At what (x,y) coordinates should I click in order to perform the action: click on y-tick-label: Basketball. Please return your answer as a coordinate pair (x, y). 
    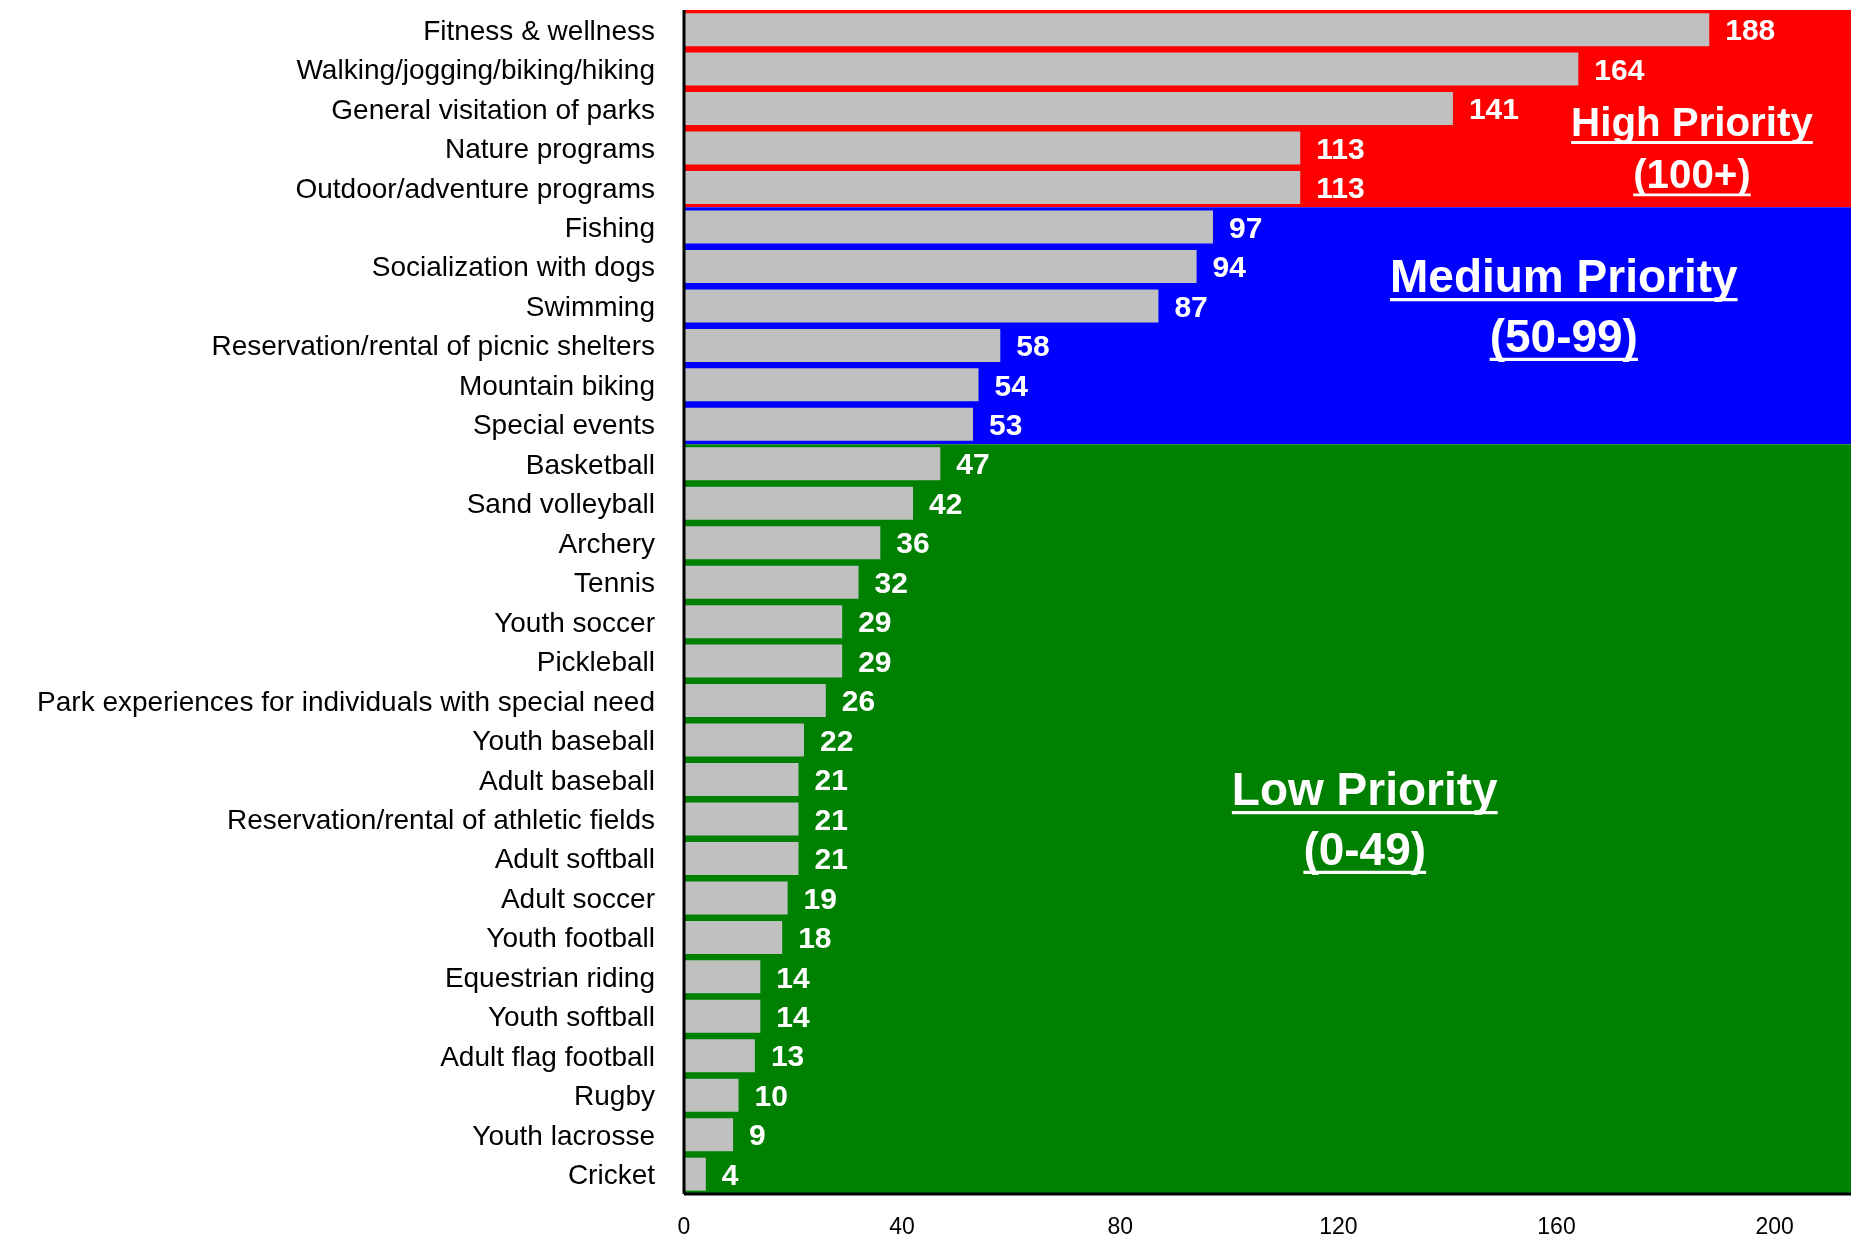
    Looking at the image, I should click on (590, 464).